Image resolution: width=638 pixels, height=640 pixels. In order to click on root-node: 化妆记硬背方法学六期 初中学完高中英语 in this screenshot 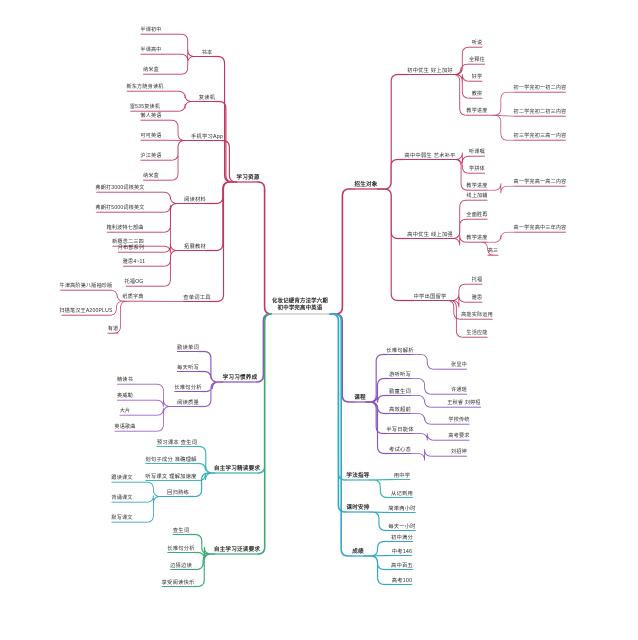, I will do `click(300, 305)`.